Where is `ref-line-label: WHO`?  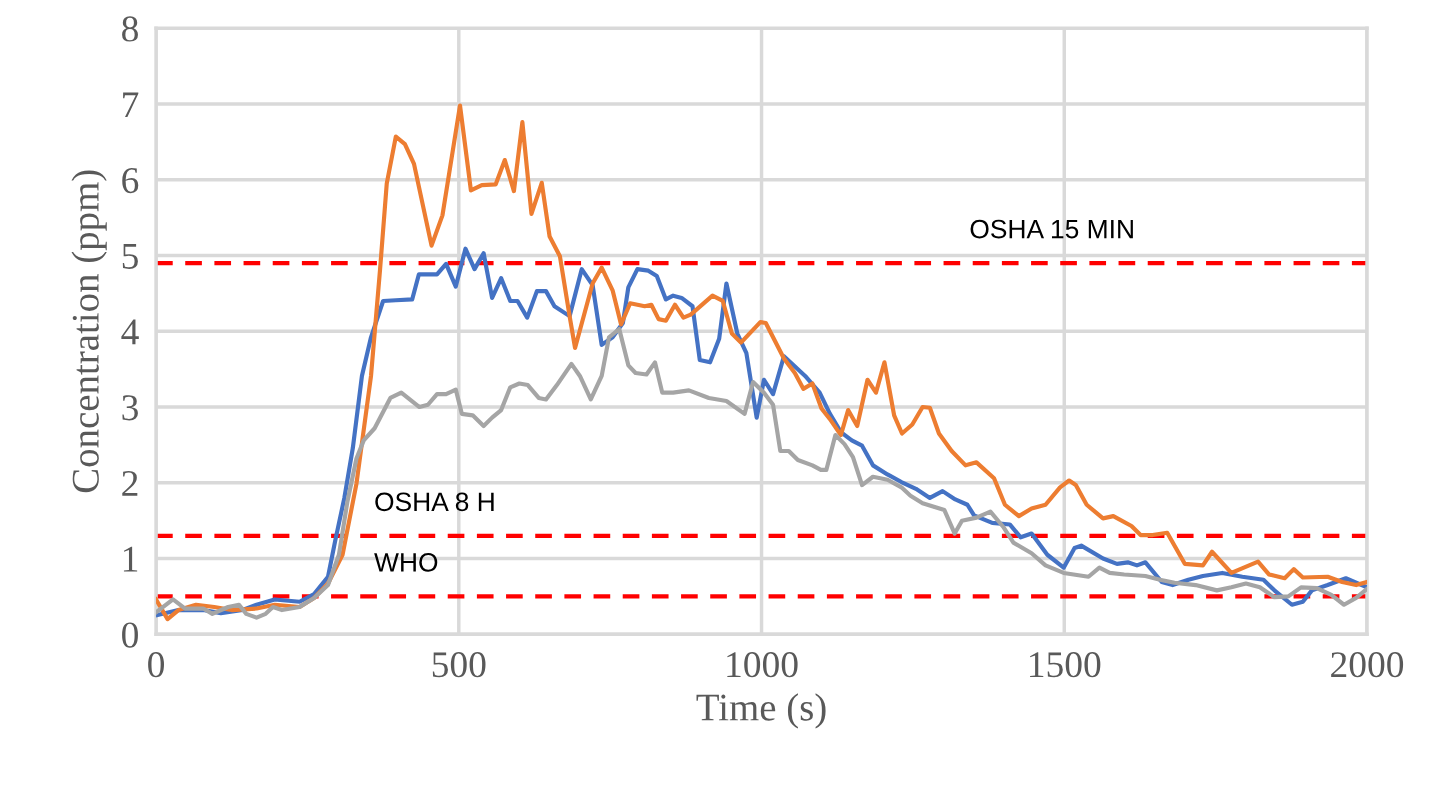 ref-line-label: WHO is located at coordinates (406, 562).